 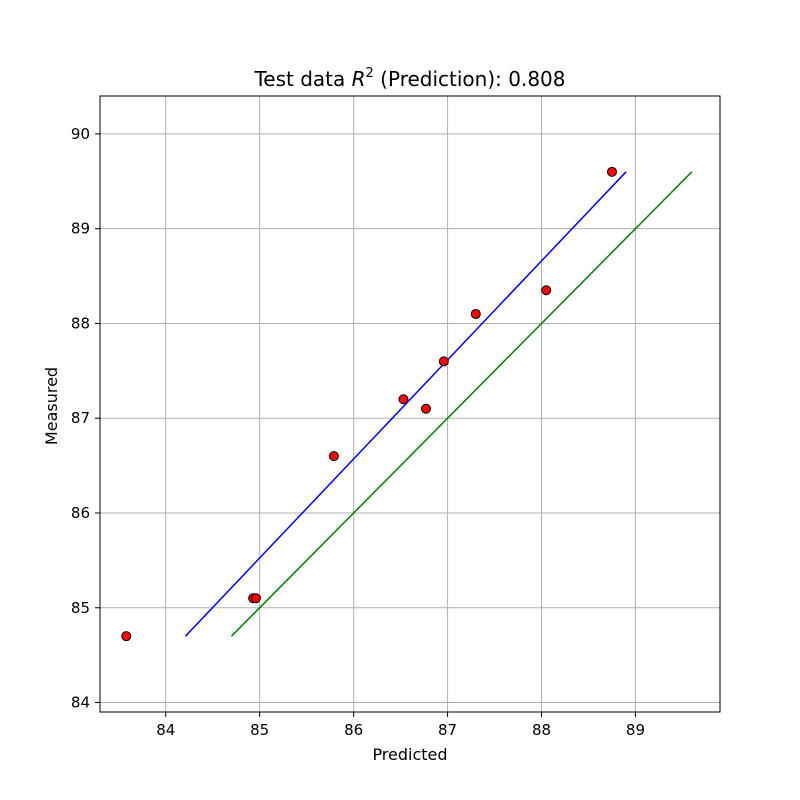 I want to click on y-ticks: 84 85 86 87 88 89 90, so click(x=85, y=418).